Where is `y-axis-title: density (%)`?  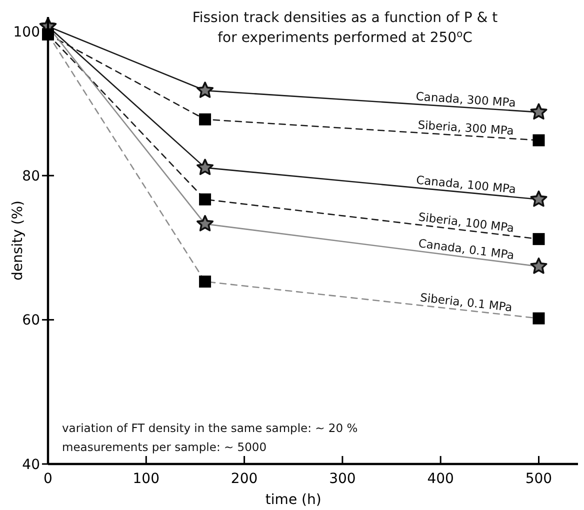 y-axis-title: density (%) is located at coordinates (18, 240).